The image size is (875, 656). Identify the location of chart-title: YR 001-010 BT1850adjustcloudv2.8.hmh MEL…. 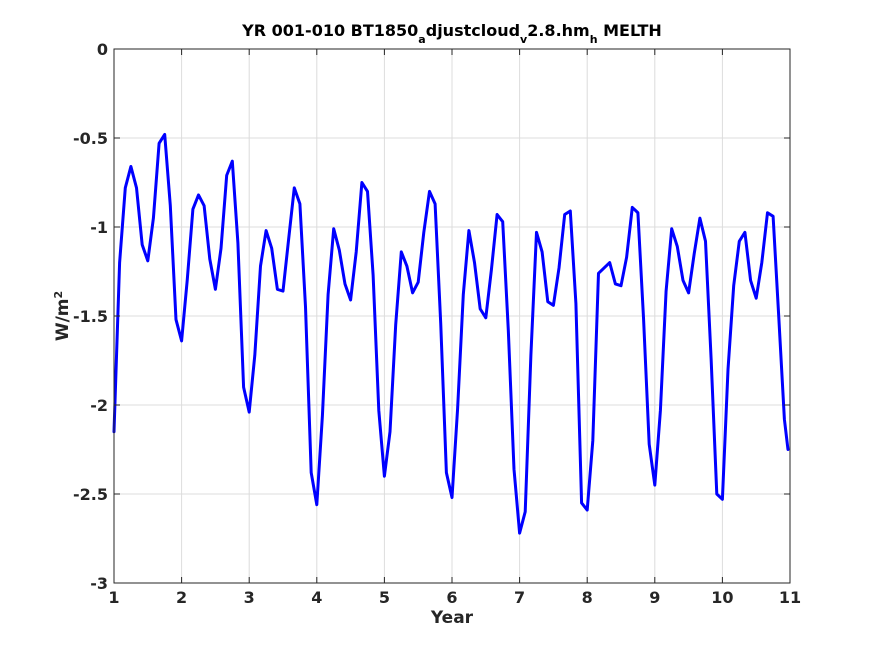
(451, 33).